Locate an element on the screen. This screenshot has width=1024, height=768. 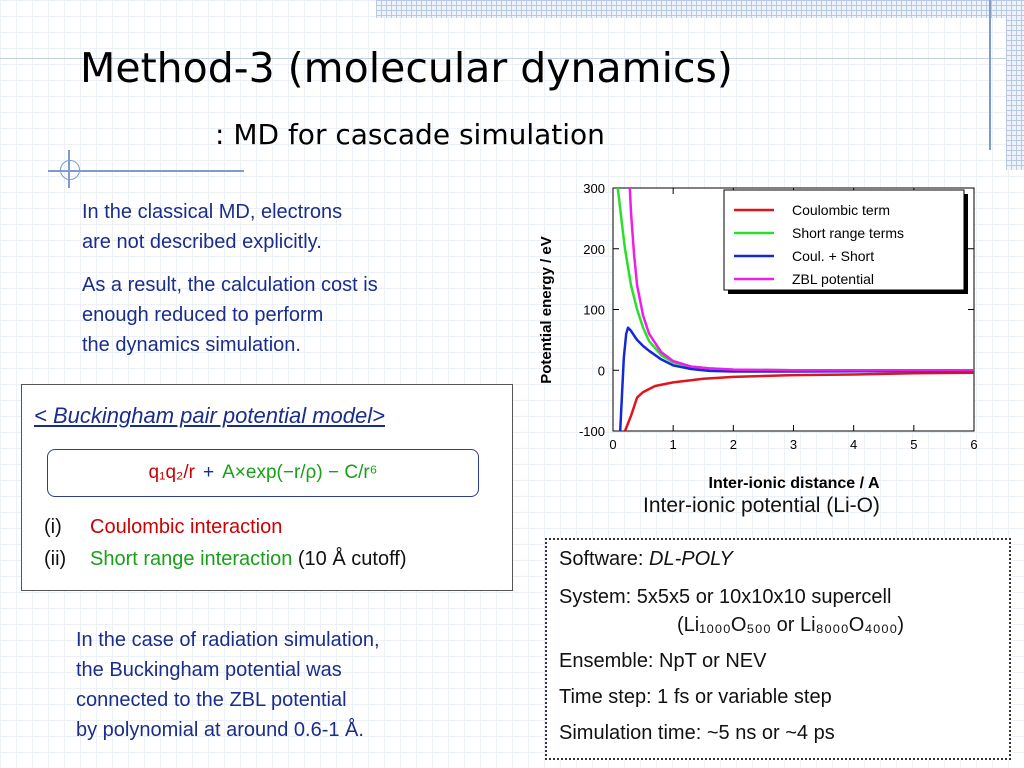
intro-line-2: are not described explicitly. is located at coordinates (202, 242).